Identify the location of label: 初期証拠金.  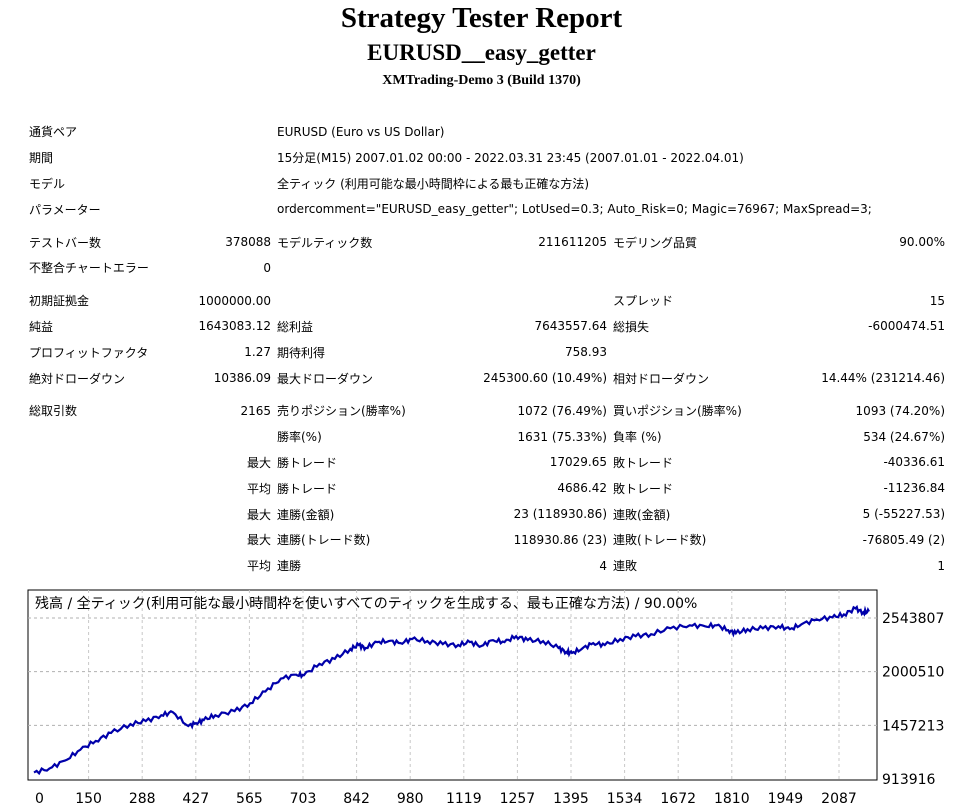
(59, 301).